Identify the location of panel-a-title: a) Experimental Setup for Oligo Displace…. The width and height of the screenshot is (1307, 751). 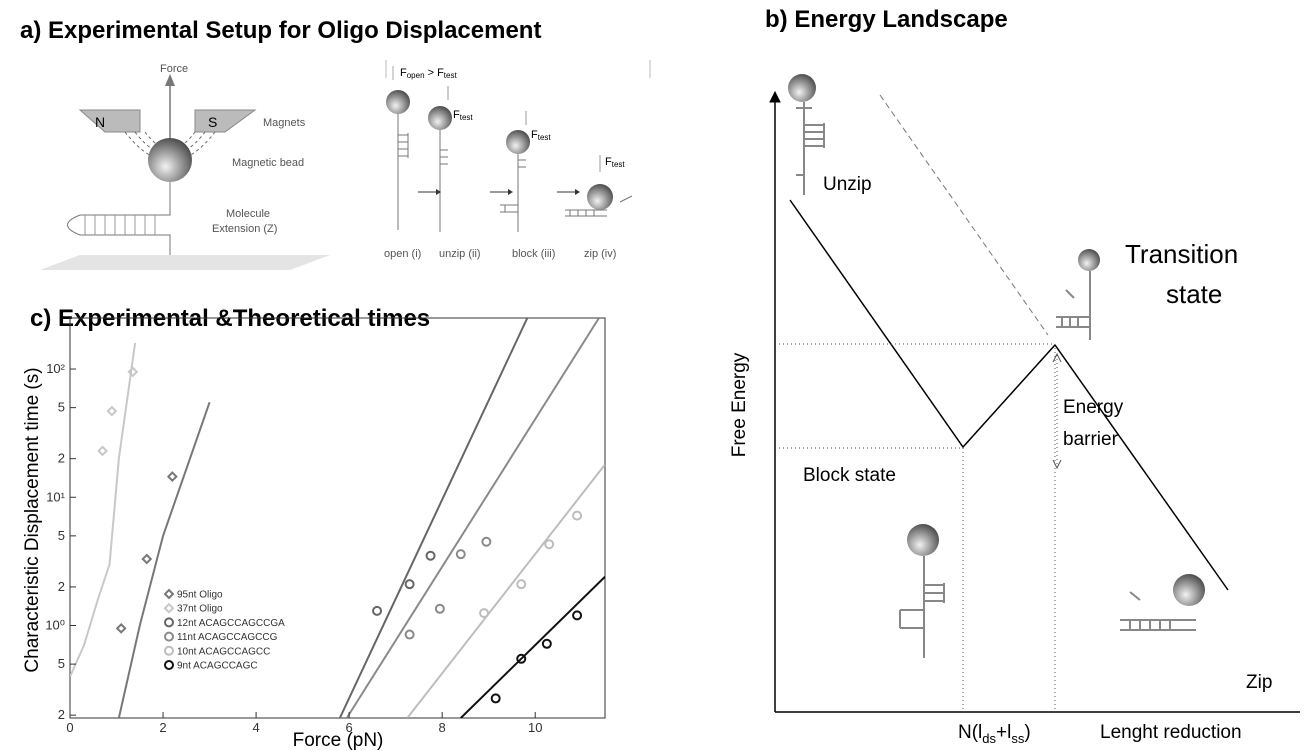
(280, 30).